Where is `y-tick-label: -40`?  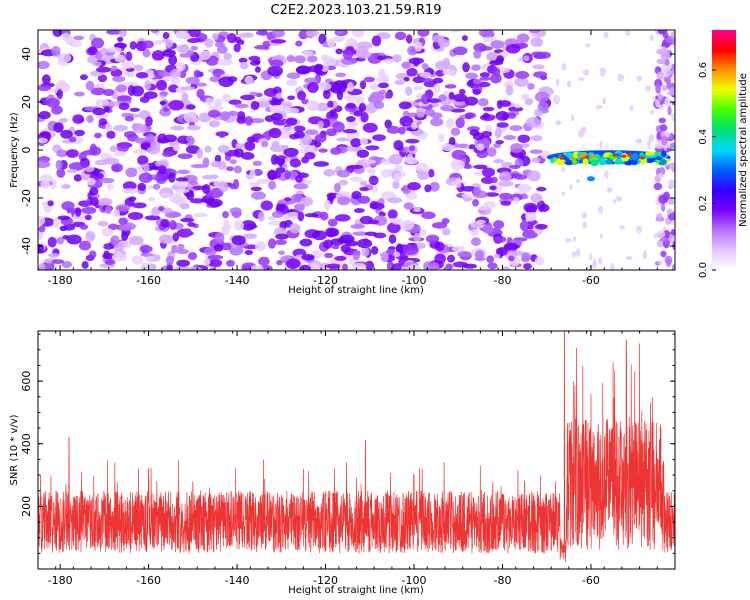
y-tick-label: -40 is located at coordinates (26, 246).